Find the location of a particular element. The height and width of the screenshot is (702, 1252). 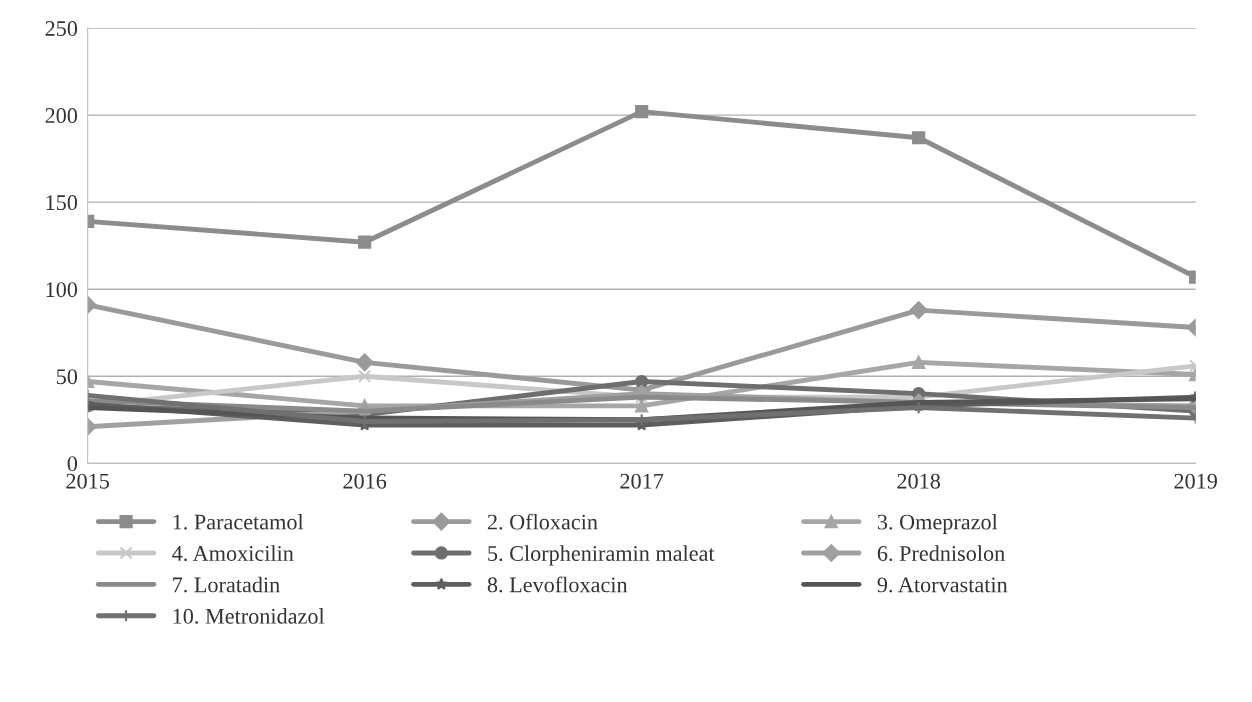

legend-label: 2. Ofloxacin is located at coordinates (542, 521).